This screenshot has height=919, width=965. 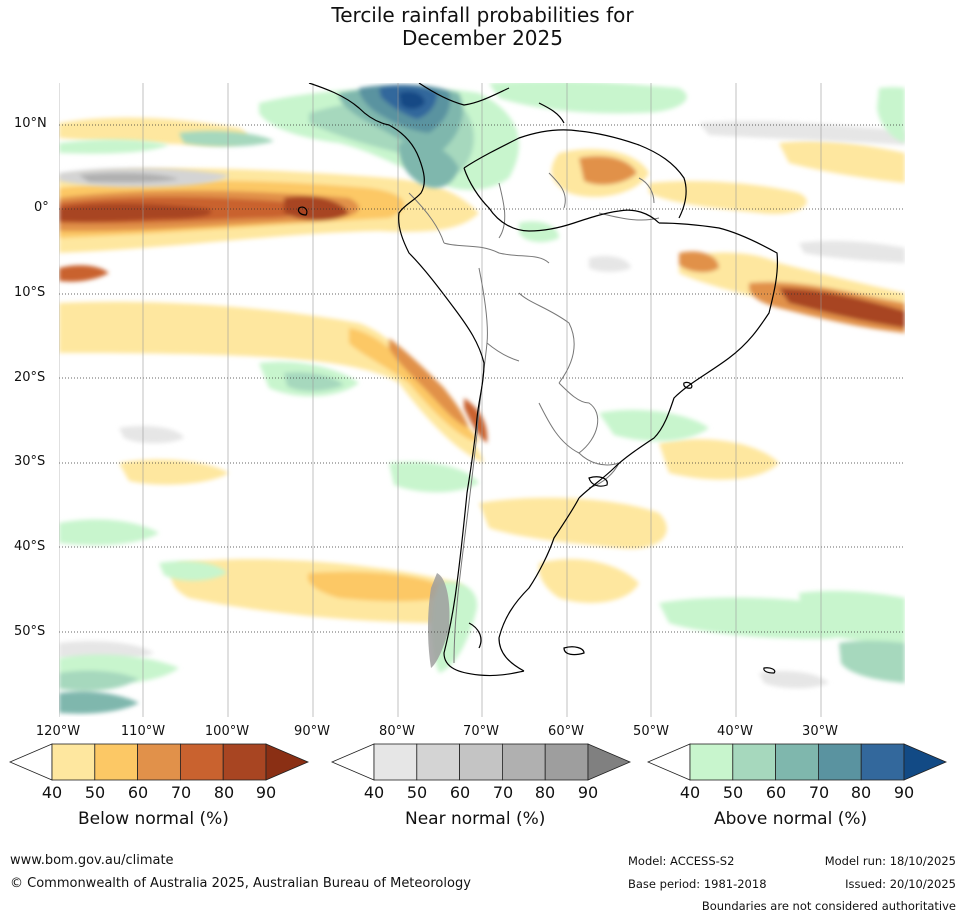 I want to click on lat-label-10n: 10°N, so click(x=30, y=123).